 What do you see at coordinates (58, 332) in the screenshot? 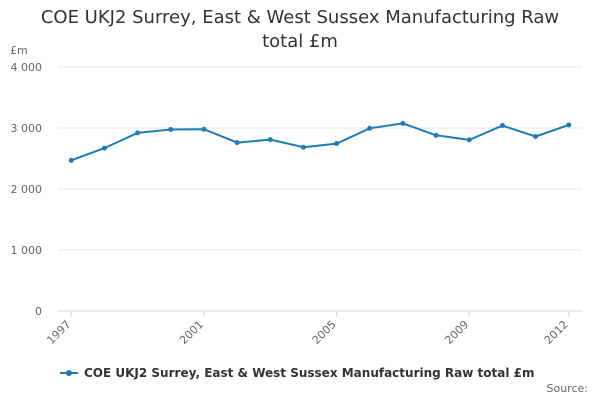
I see `x-tick-label: 1997` at bounding box center [58, 332].